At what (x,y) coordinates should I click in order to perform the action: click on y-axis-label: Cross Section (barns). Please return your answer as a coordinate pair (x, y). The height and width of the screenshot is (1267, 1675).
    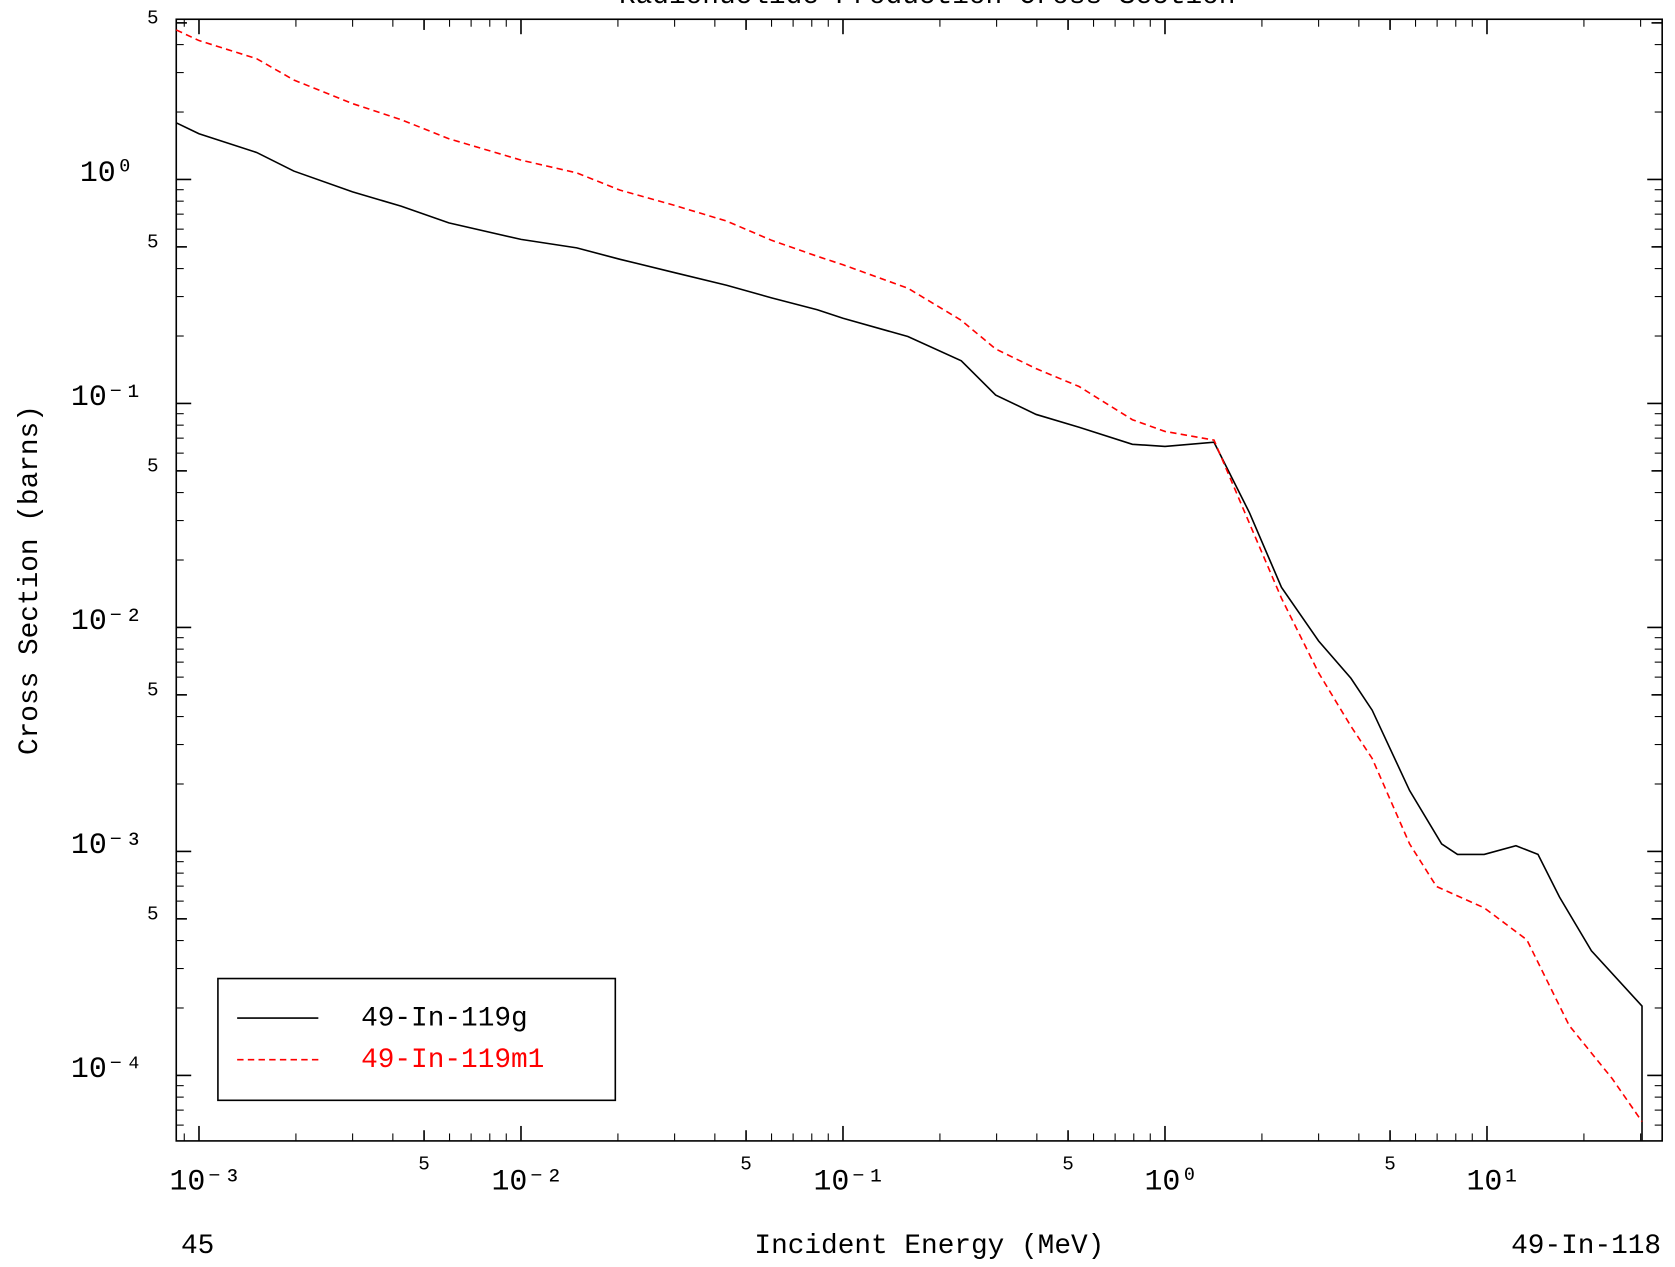
    Looking at the image, I should click on (30, 580).